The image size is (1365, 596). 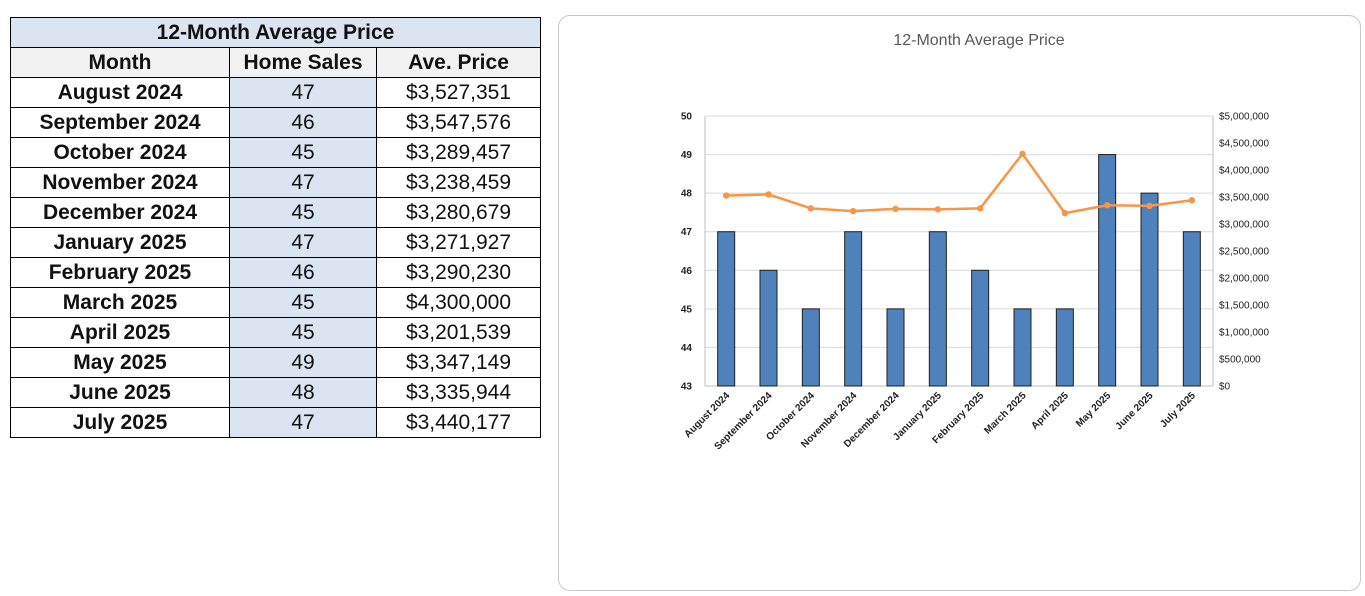 I want to click on y-left-tick-label: 44, so click(x=687, y=348).